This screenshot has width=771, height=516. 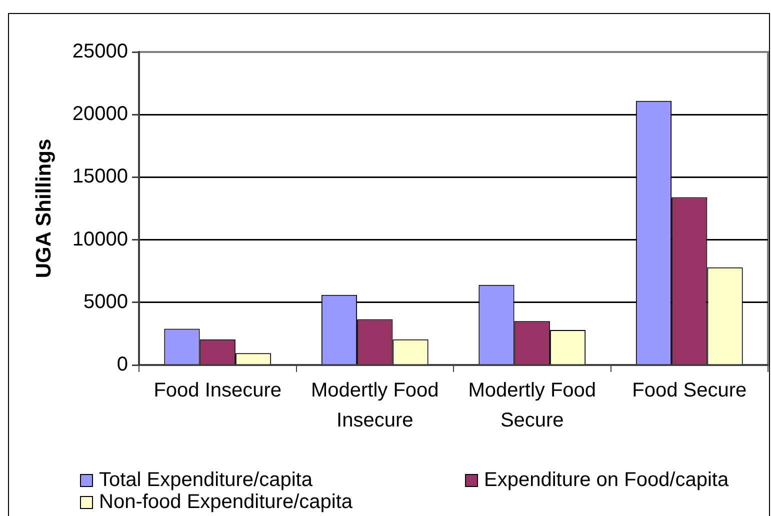 I want to click on y-tick-label: 0, so click(x=122, y=365).